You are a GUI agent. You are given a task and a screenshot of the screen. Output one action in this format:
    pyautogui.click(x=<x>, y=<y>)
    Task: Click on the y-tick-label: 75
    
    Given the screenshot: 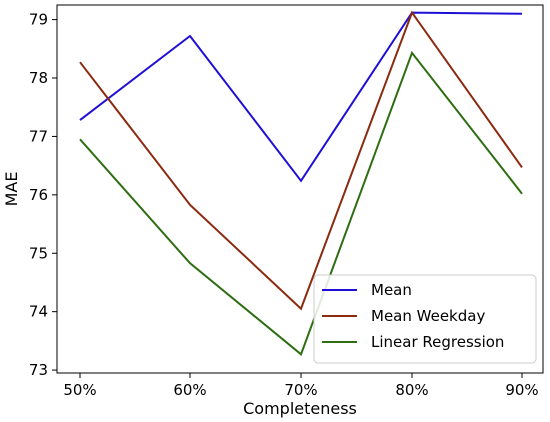 What is the action you would take?
    pyautogui.click(x=38, y=253)
    